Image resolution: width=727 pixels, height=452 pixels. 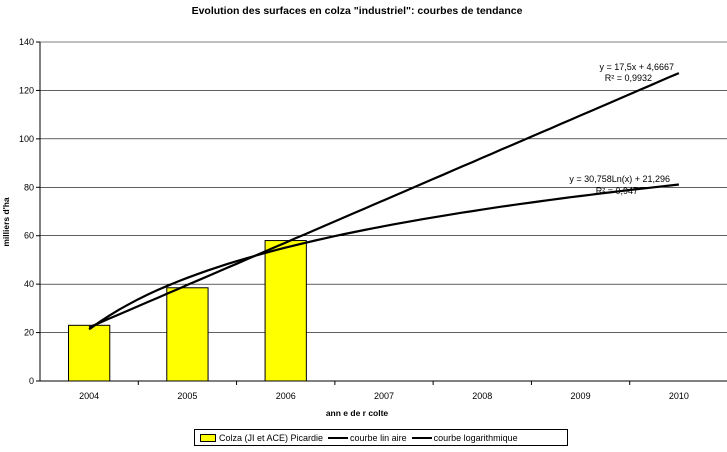 What do you see at coordinates (271, 437) in the screenshot?
I see `legend-label-bars: Colza (JI et ACE) Picardie` at bounding box center [271, 437].